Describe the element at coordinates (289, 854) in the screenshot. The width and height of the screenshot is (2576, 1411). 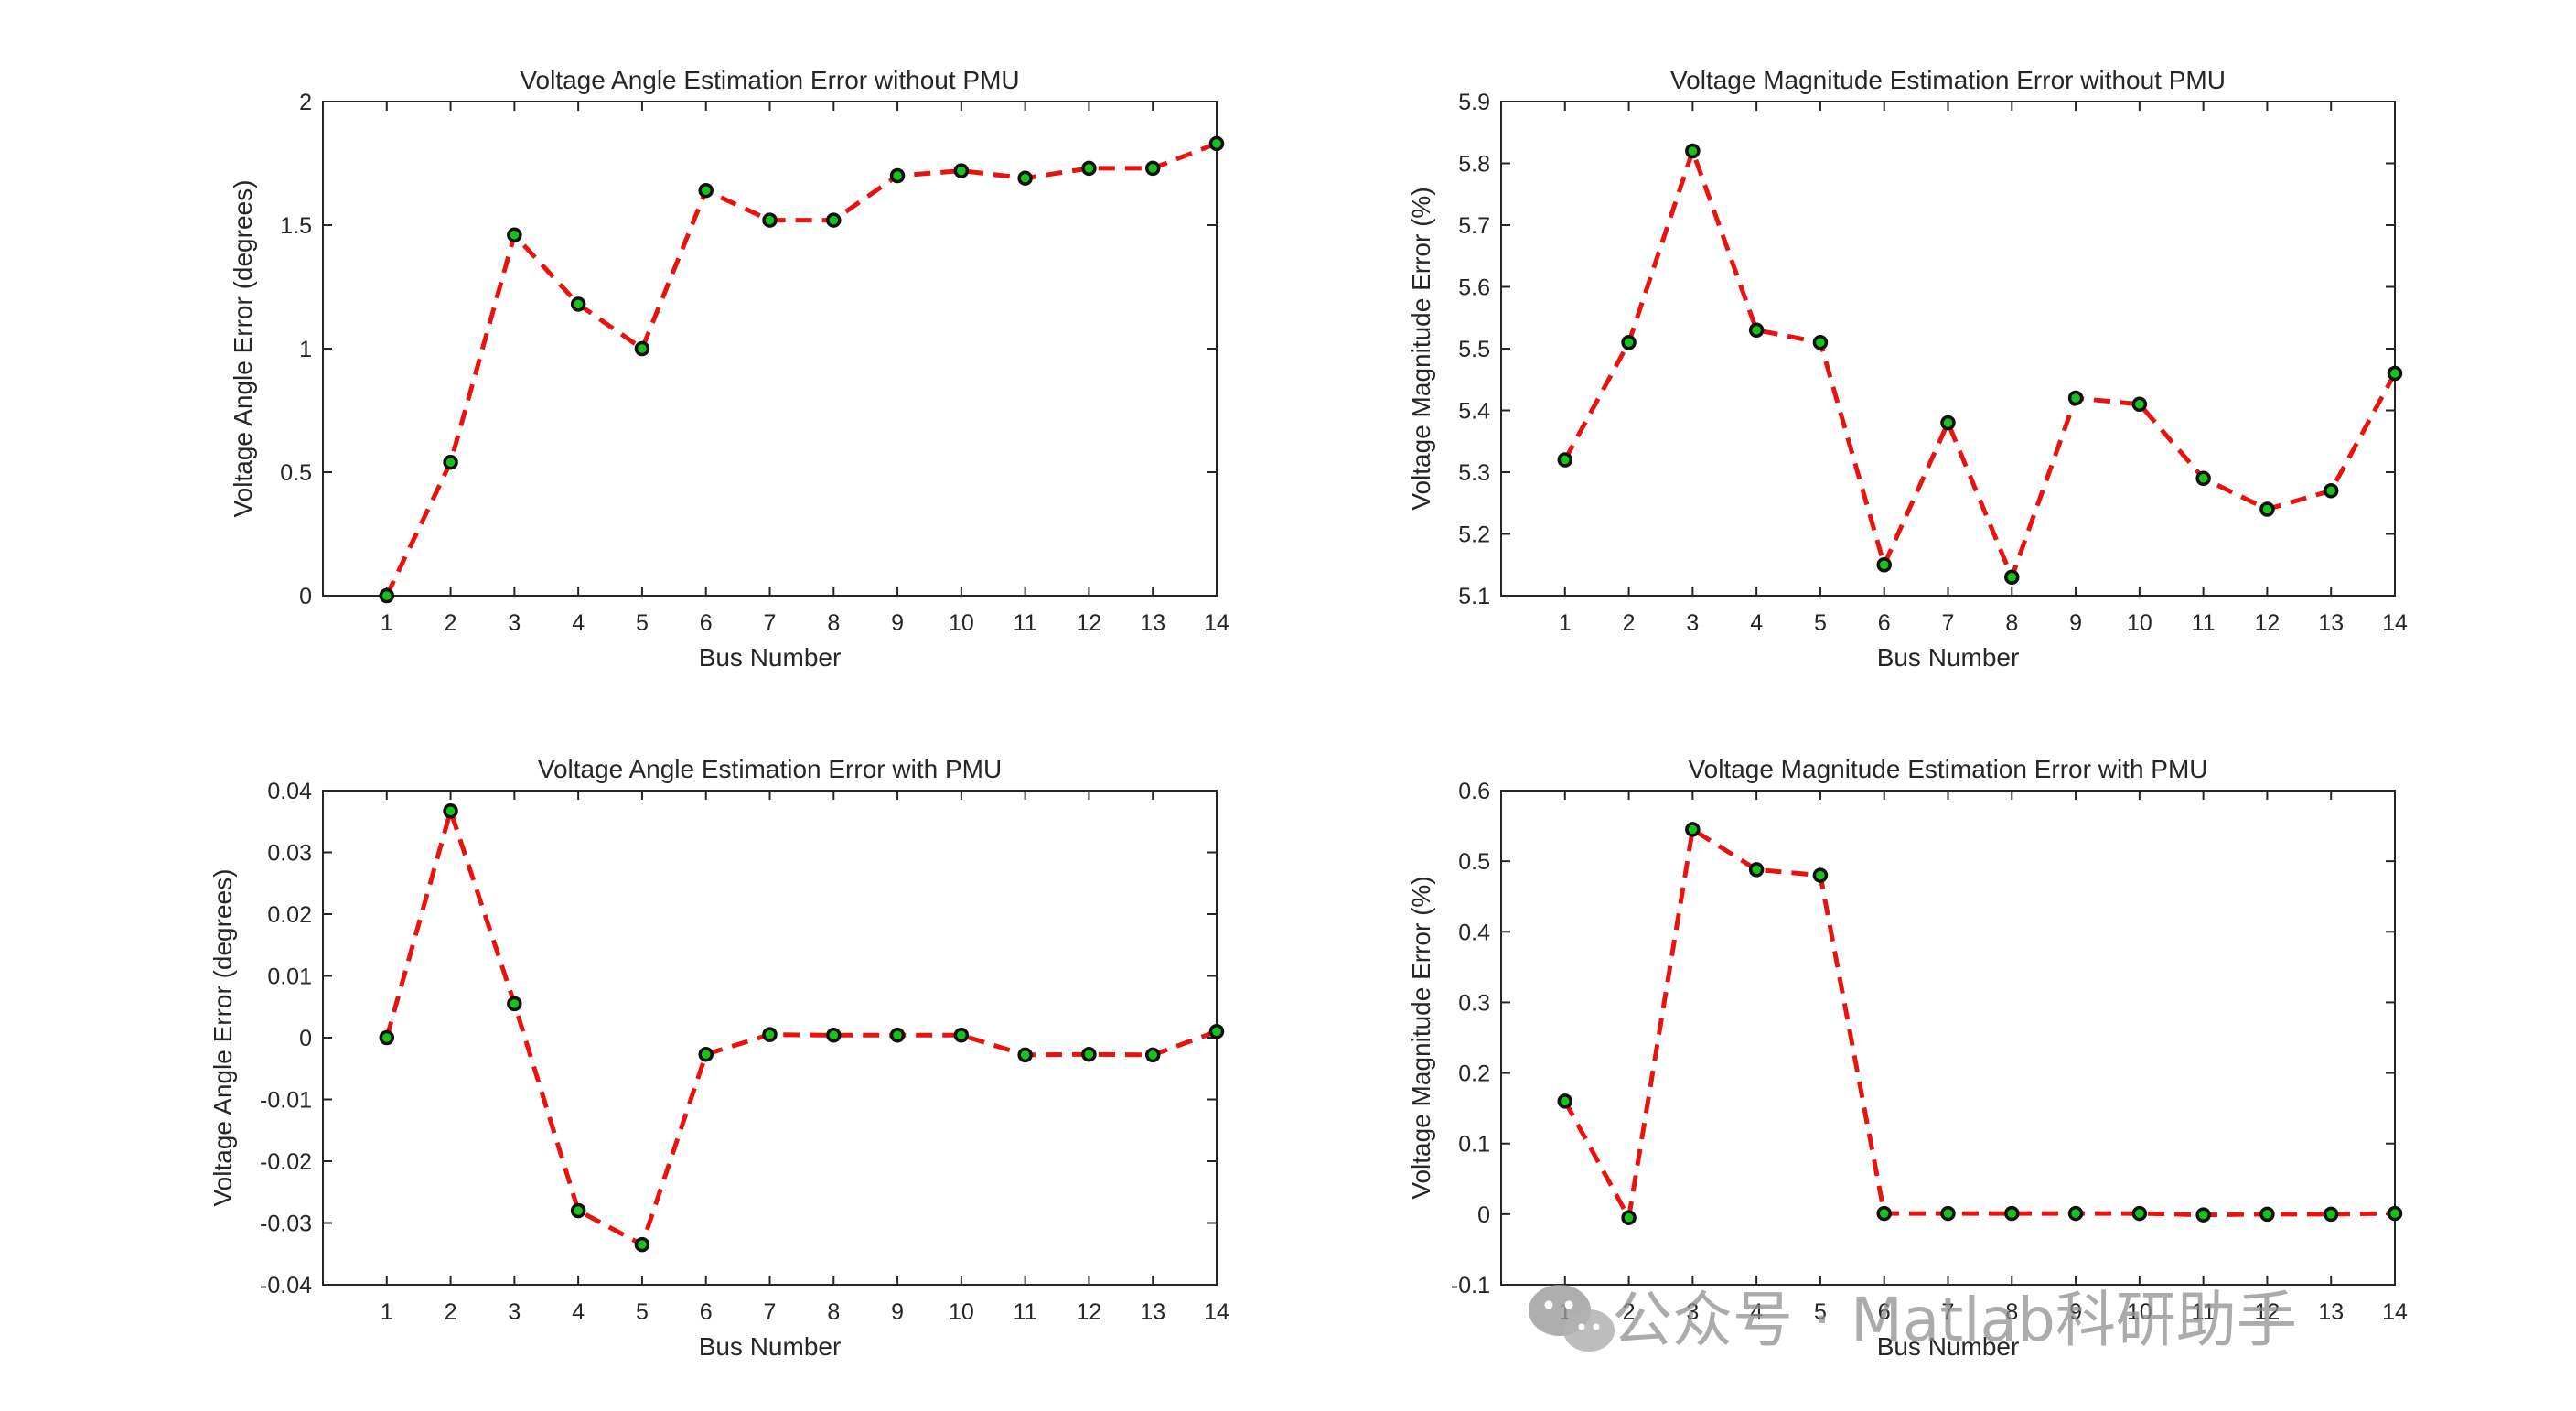
I see `y-tick-label: 0.03` at that location.